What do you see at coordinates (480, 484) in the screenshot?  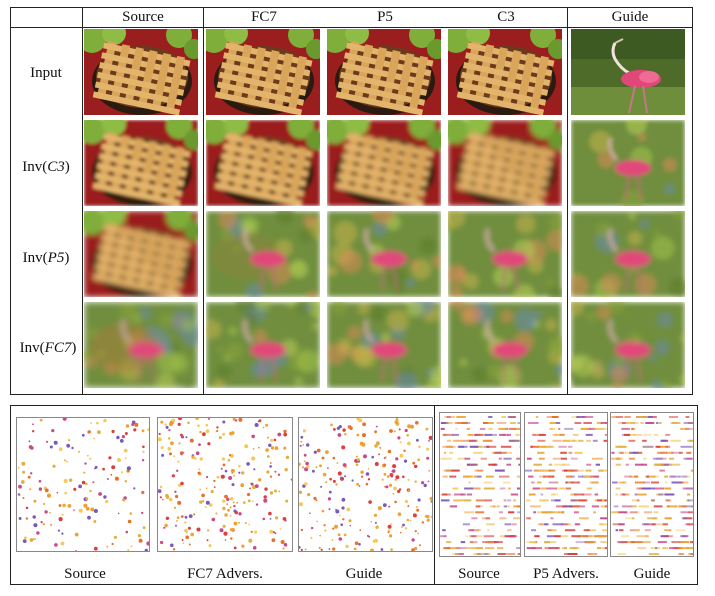 I see `sparse-panel-source-p5` at bounding box center [480, 484].